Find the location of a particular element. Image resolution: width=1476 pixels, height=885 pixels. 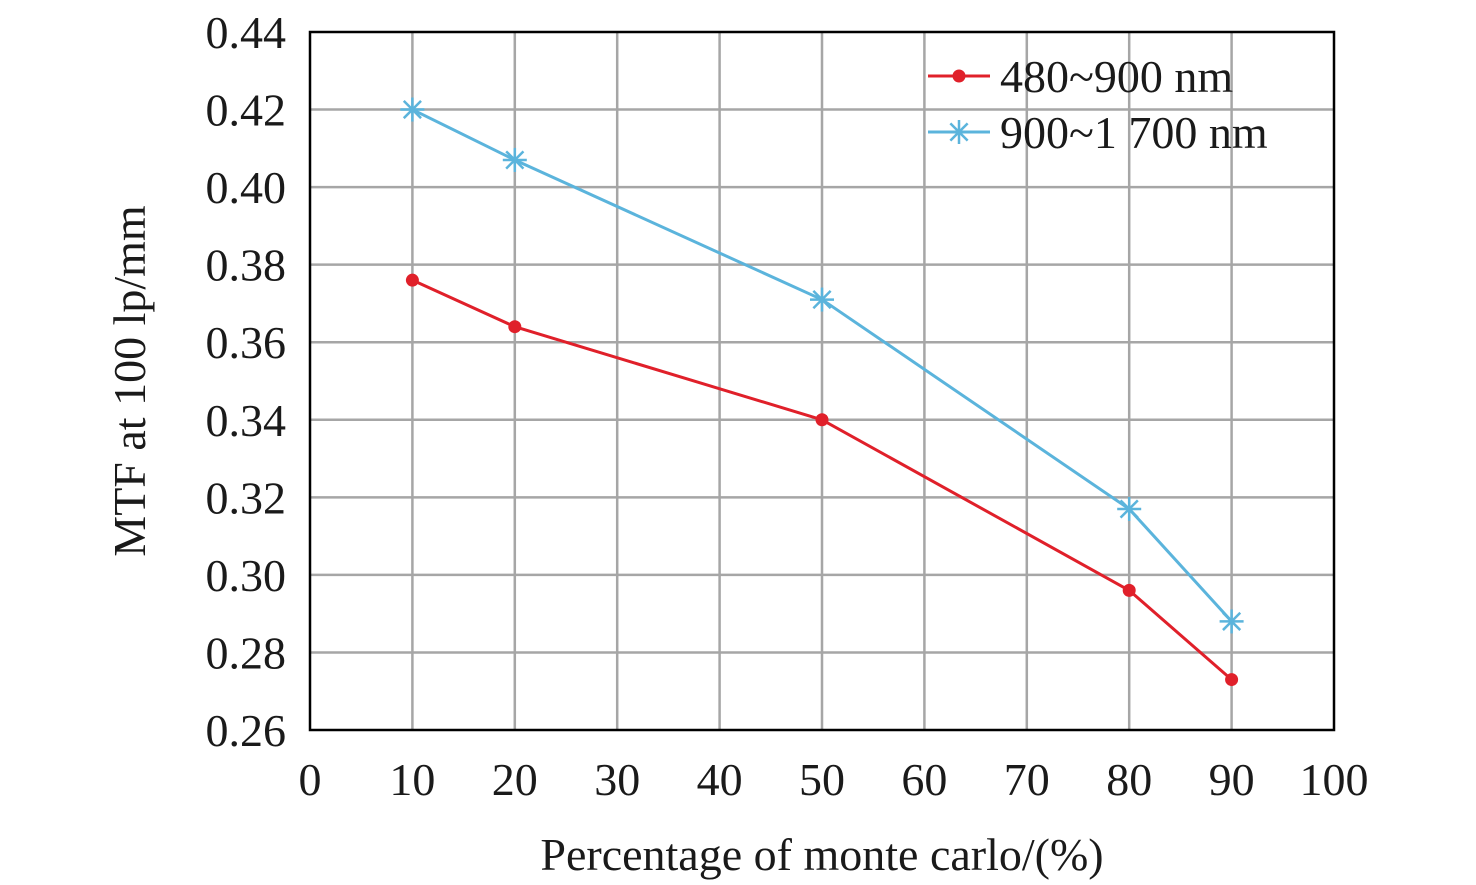

x-tick-label: 60 is located at coordinates (924, 779).